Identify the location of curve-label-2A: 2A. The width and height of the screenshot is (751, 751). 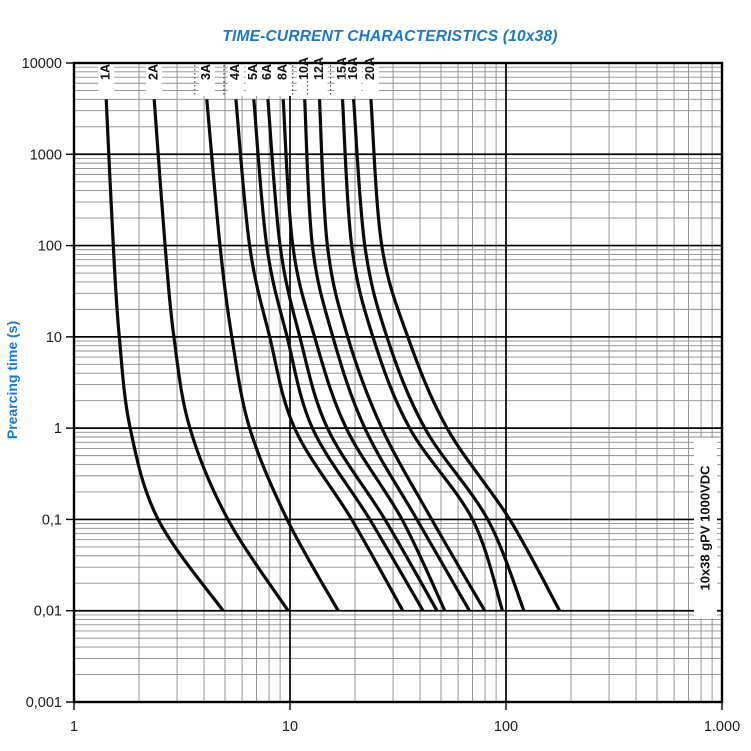
(153, 72).